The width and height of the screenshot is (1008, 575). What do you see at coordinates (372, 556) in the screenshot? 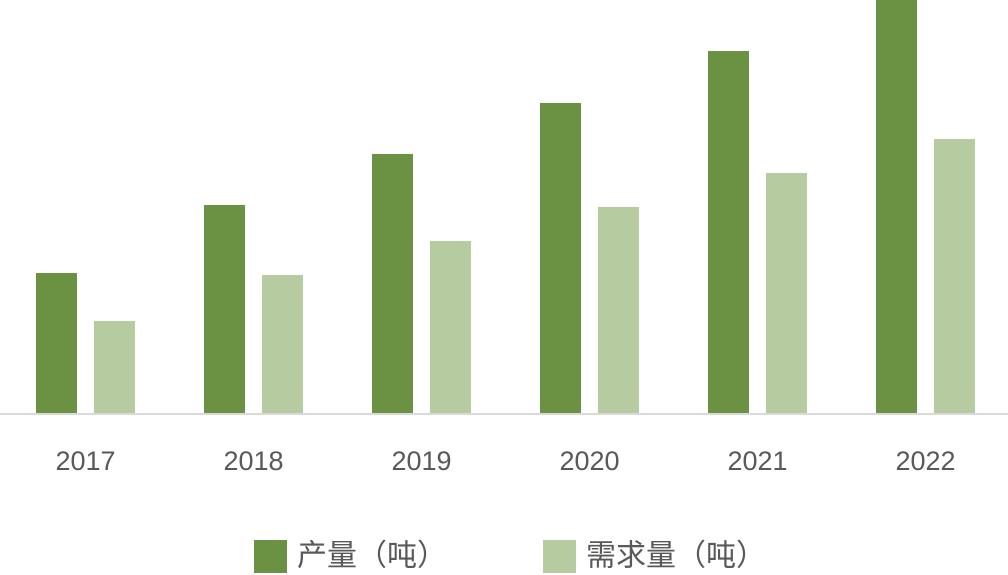
I see `legend-label: 产量（吨）` at bounding box center [372, 556].